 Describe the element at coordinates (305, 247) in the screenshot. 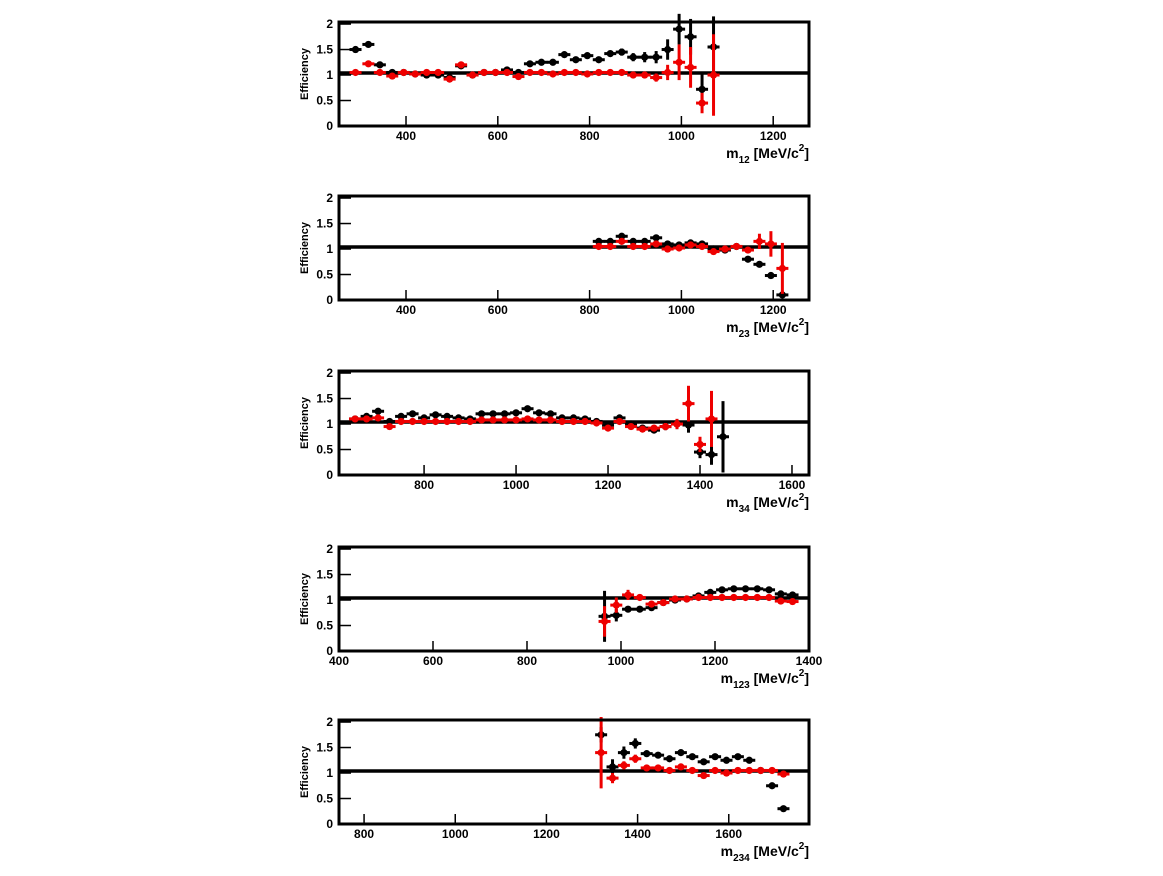

I see `y-axis-label: Efficiency` at that location.